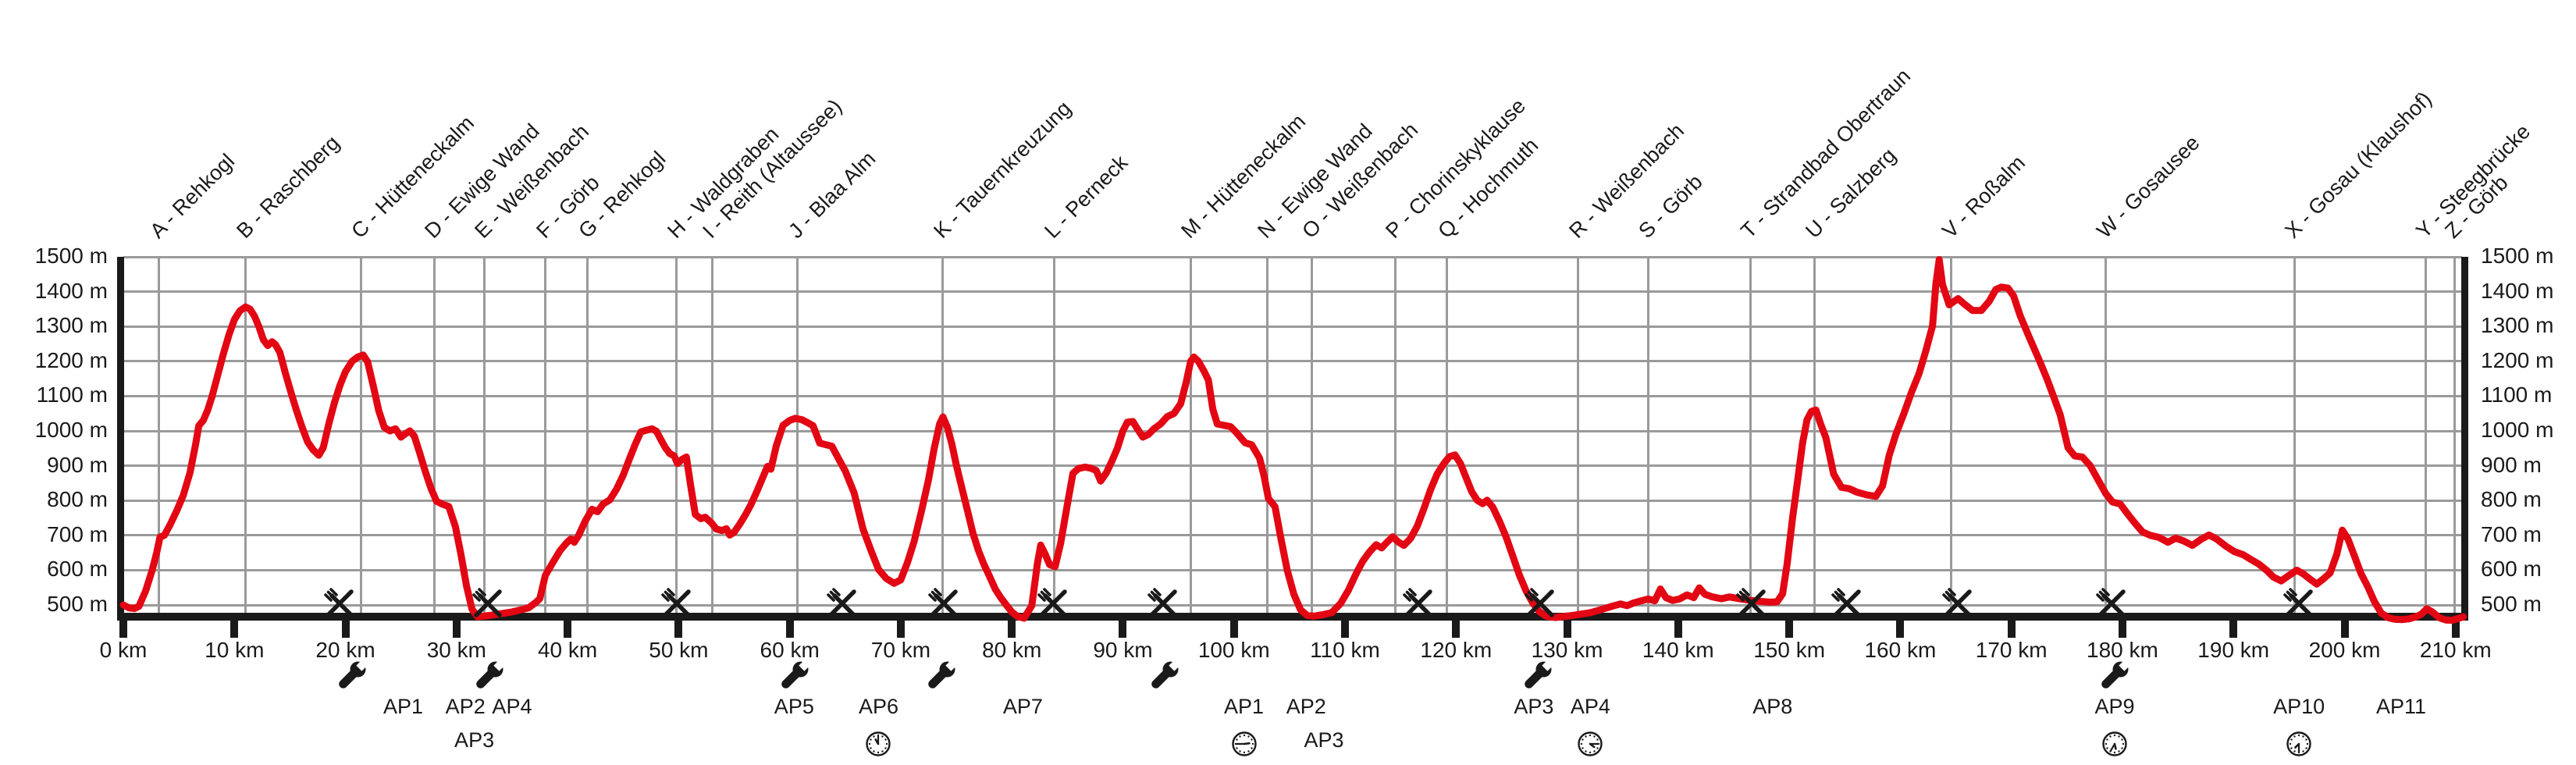 The height and width of the screenshot is (765, 2576). I want to click on y-axis-label-left: 600 m, so click(77, 569).